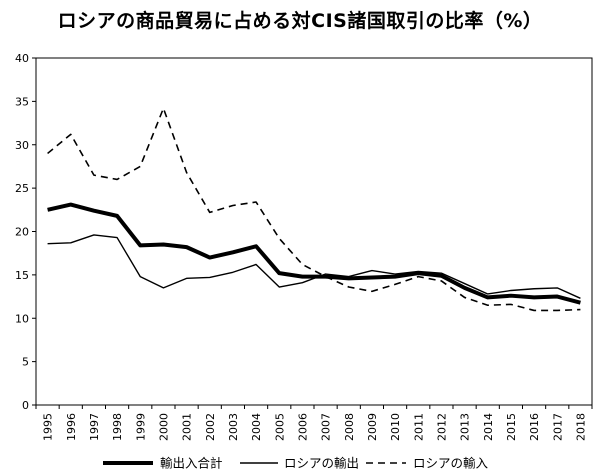 This screenshot has height=474, width=600. I want to click on x-tick-label: 2002, so click(210, 427).